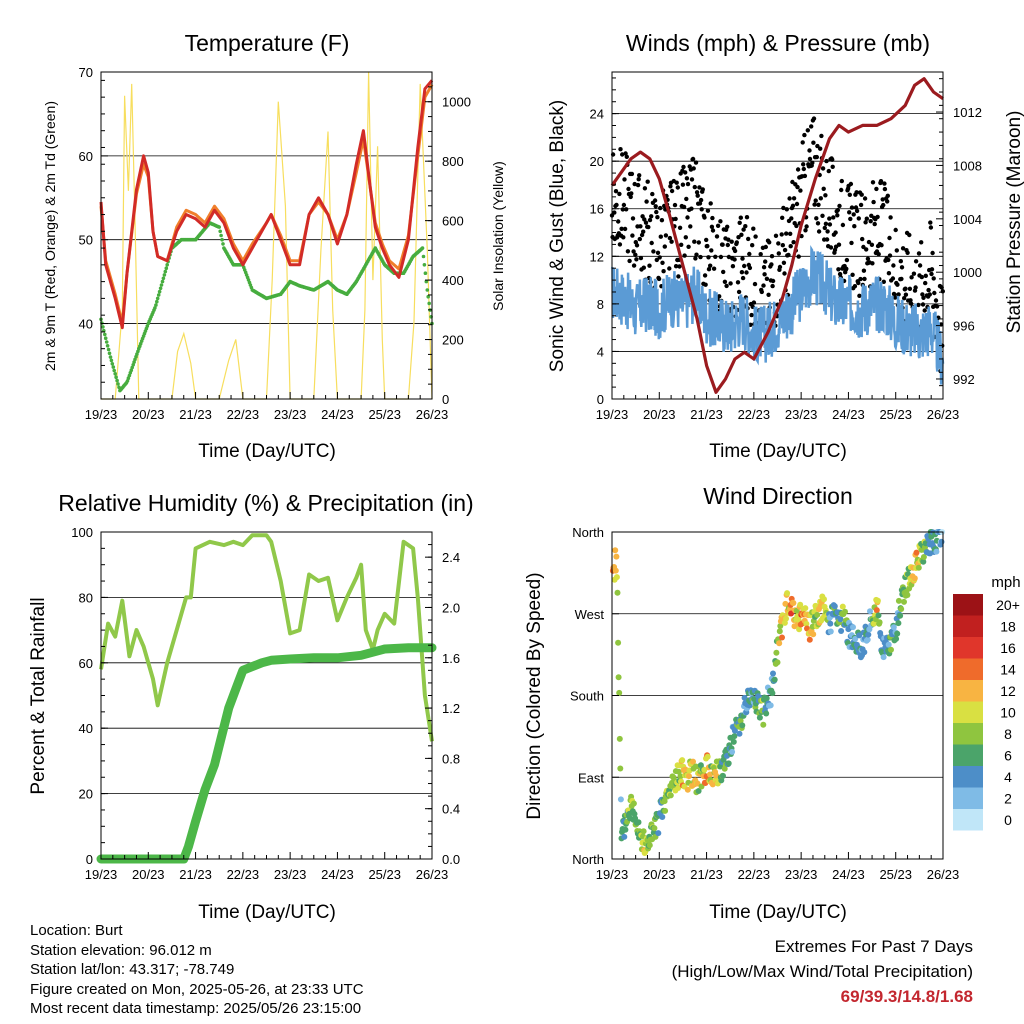  Describe the element at coordinates (1008, 734) in the screenshot. I see `colorbar-label: 8` at that location.